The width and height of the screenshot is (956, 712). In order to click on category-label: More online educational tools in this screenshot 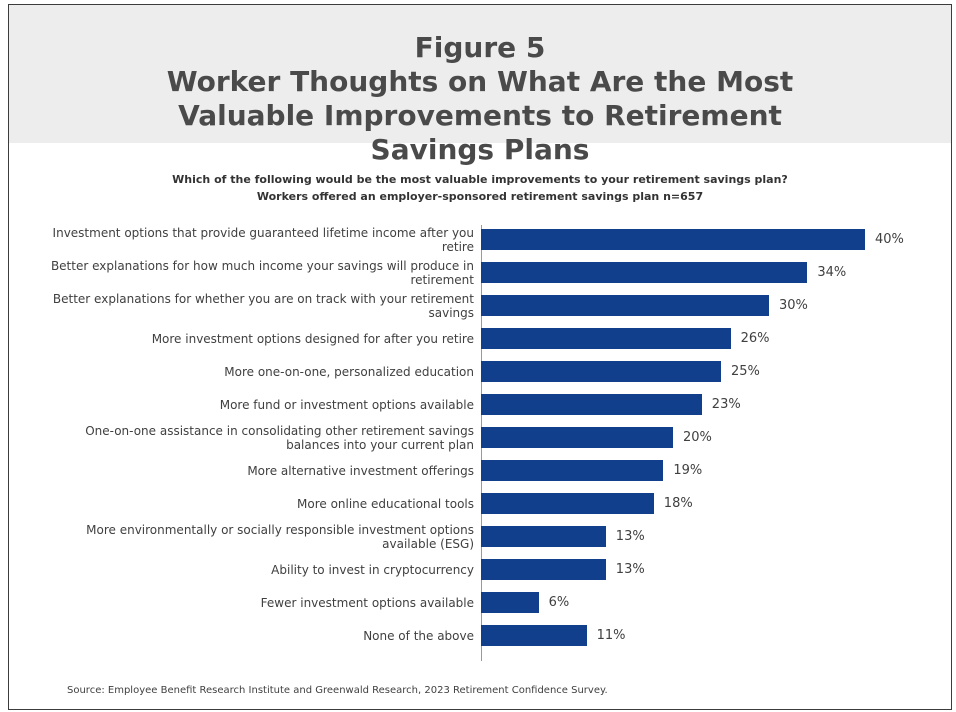, I will do `click(385, 504)`.